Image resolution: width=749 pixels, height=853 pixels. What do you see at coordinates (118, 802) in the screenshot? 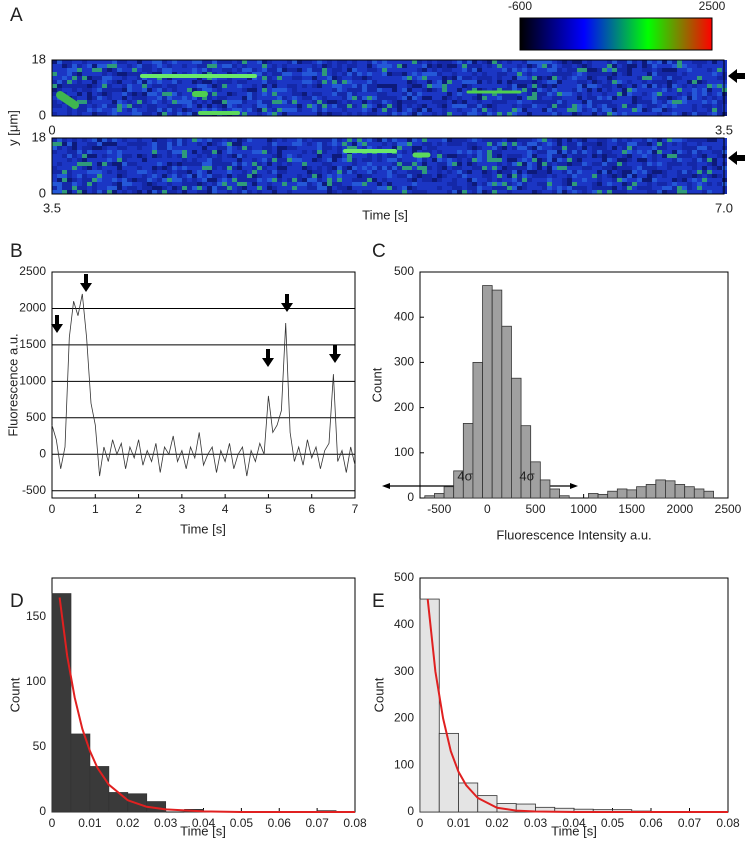
I see `bar` at bounding box center [118, 802].